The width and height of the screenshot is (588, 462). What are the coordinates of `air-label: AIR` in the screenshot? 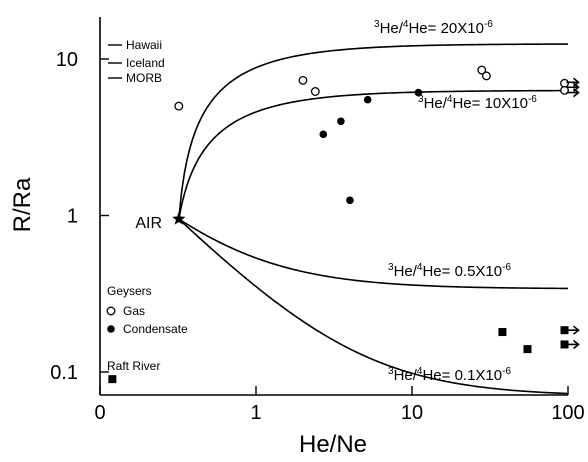 It's located at (148, 223).